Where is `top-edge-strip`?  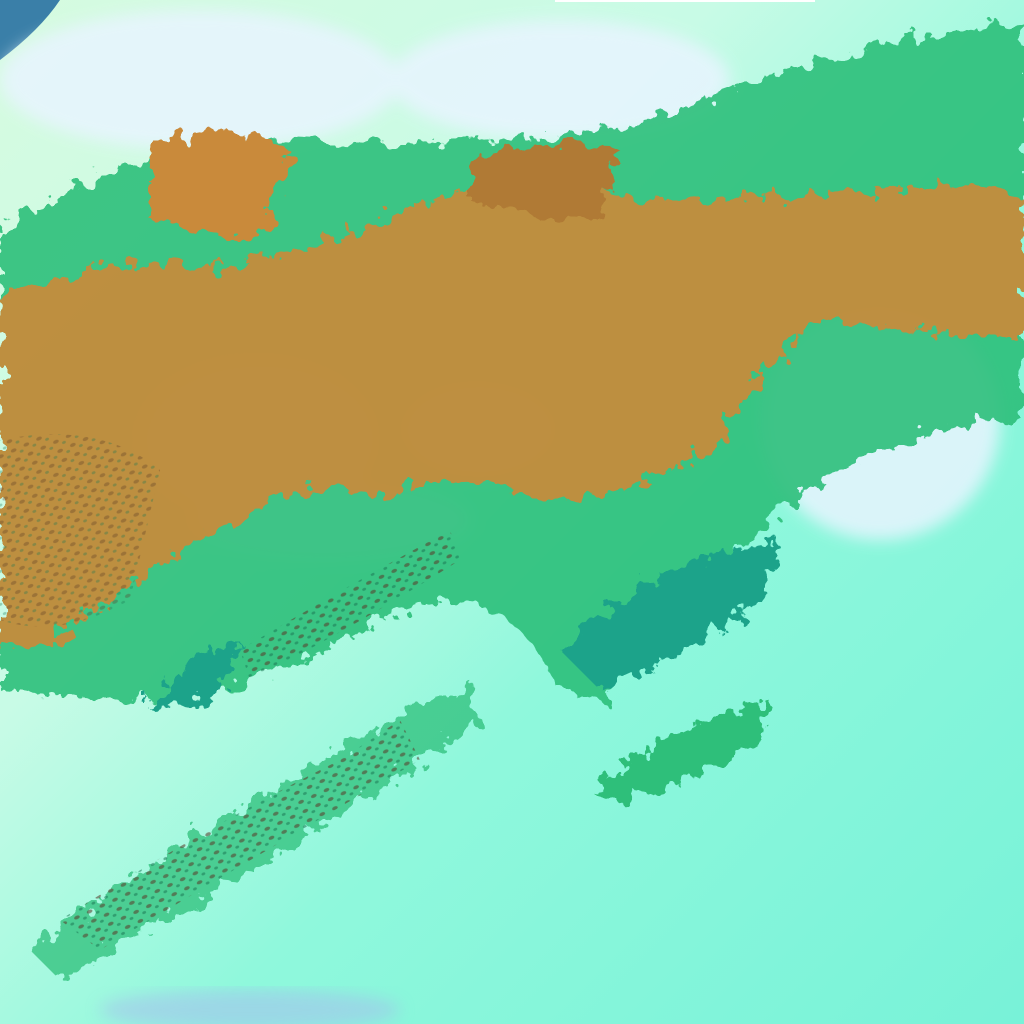 top-edge-strip is located at coordinates (685, 1).